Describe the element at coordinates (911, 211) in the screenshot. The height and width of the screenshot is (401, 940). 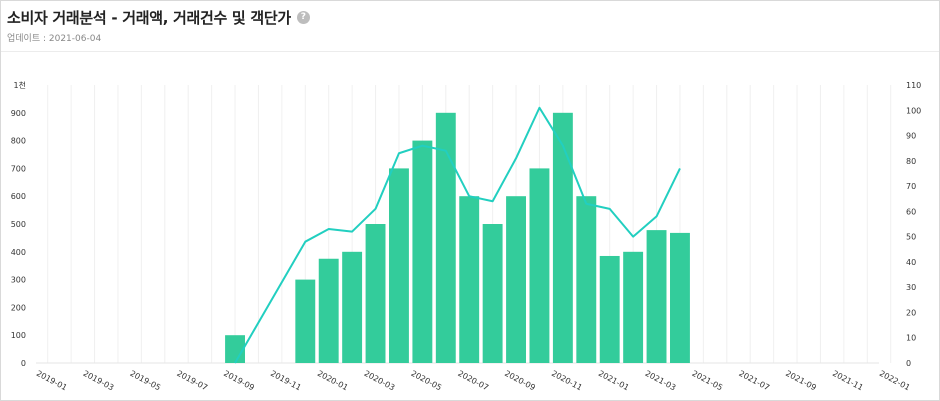
I see `right-axis-tick: 60` at that location.